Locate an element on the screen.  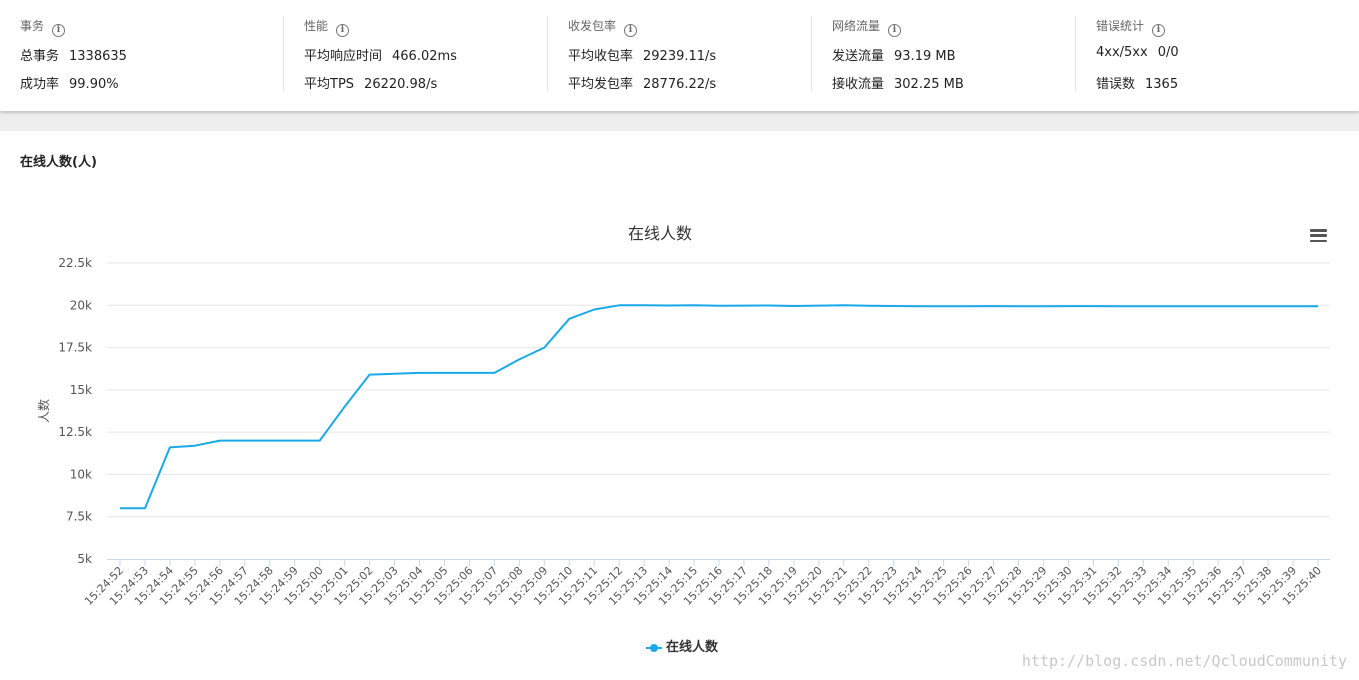
stat-row: 4xx/5xx 0/0 is located at coordinates (1137, 52).